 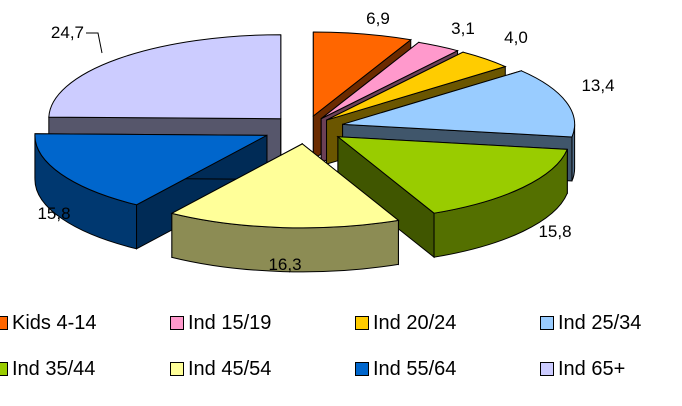 I want to click on legend-item-ind-35-44: Ind 35/44, so click(x=47, y=369).